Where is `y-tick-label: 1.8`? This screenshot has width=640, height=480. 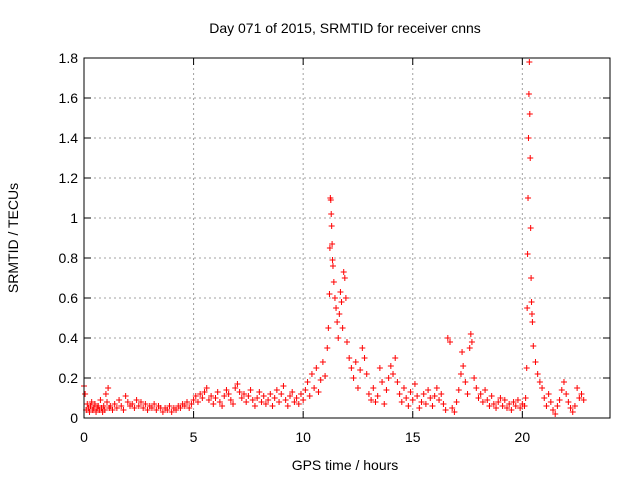
y-tick-label: 1.8 is located at coordinates (69, 58).